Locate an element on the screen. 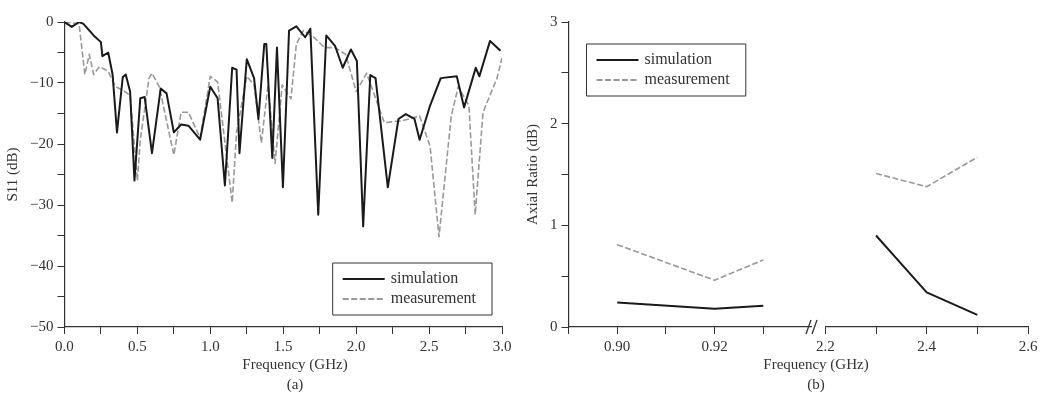 This screenshot has height=419, width=1045. x-tick-label: 0.90 is located at coordinates (617, 345).